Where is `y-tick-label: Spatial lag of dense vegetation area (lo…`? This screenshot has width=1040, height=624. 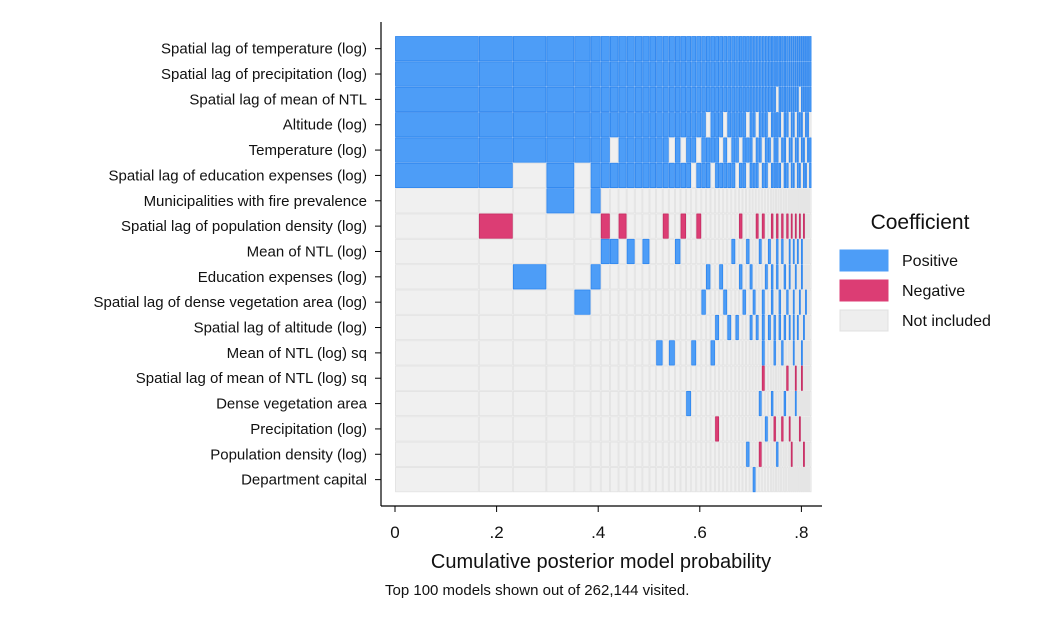 y-tick-label: Spatial lag of dense vegetation area (lo… is located at coordinates (230, 302).